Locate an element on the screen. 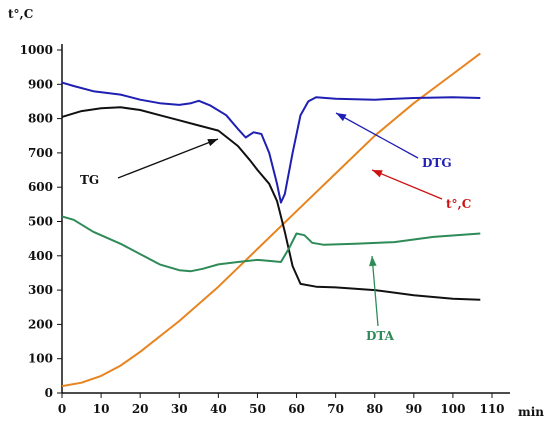  annotation-tg: TG is located at coordinates (89, 180).